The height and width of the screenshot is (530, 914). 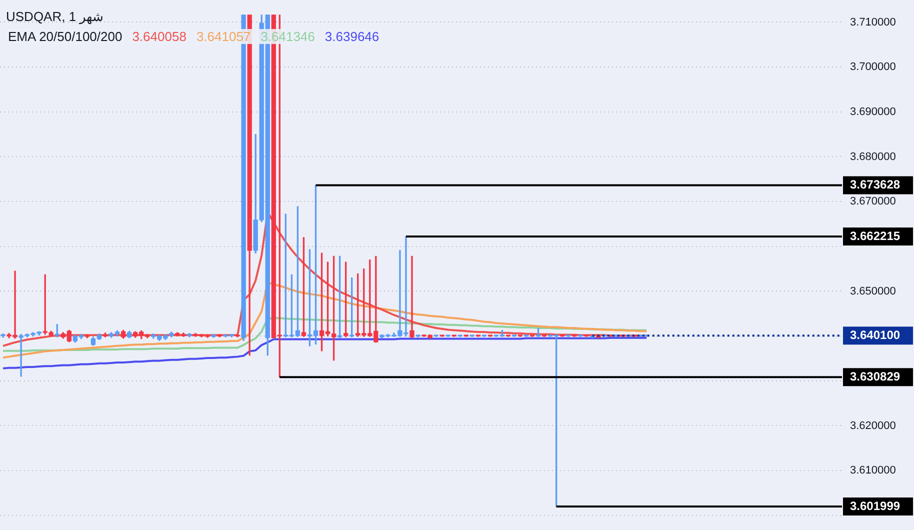 What do you see at coordinates (873, 470) in the screenshot?
I see `y-tick-label: 3.610000` at bounding box center [873, 470].